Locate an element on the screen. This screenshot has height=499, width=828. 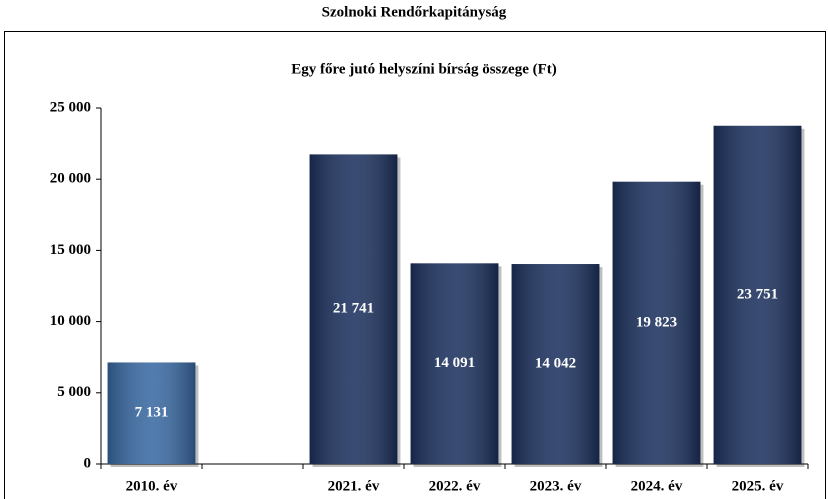
value-label: 23 751 is located at coordinates (757, 294).